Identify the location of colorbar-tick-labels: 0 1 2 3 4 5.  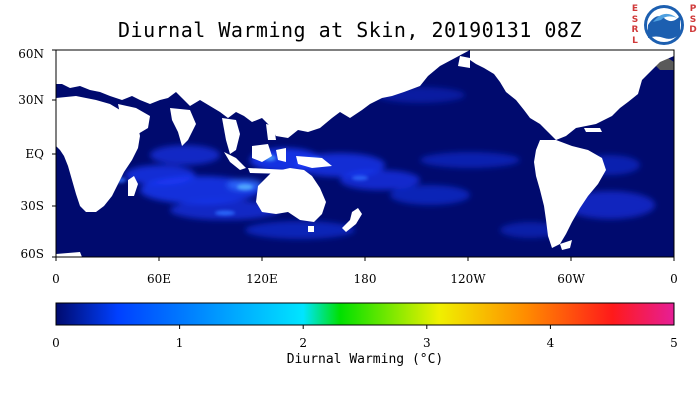
(365, 343).